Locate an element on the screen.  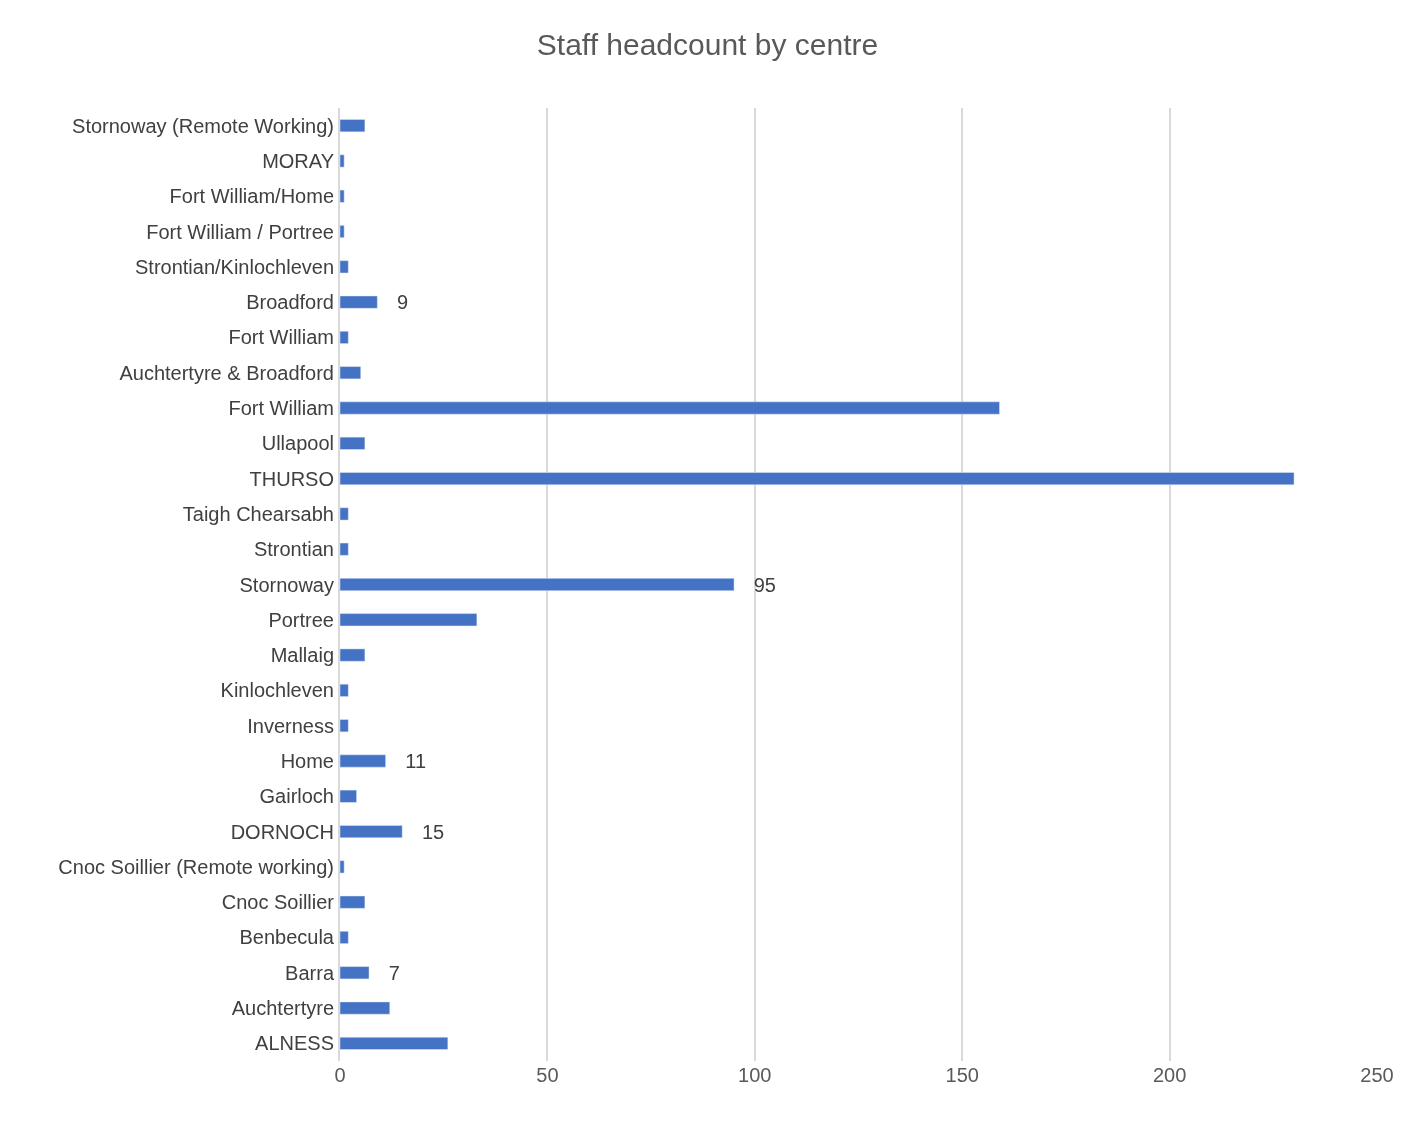
data-label: 11 is located at coordinates (407, 760).